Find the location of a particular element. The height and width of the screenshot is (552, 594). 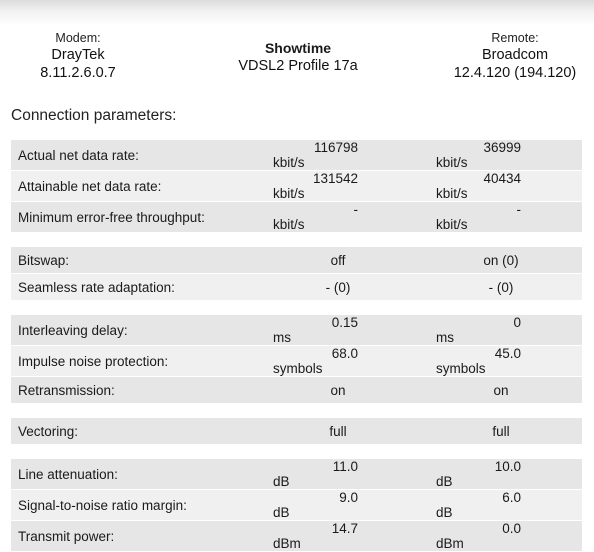

param-row: Bitswap: off on (0) is located at coordinates (296, 260).